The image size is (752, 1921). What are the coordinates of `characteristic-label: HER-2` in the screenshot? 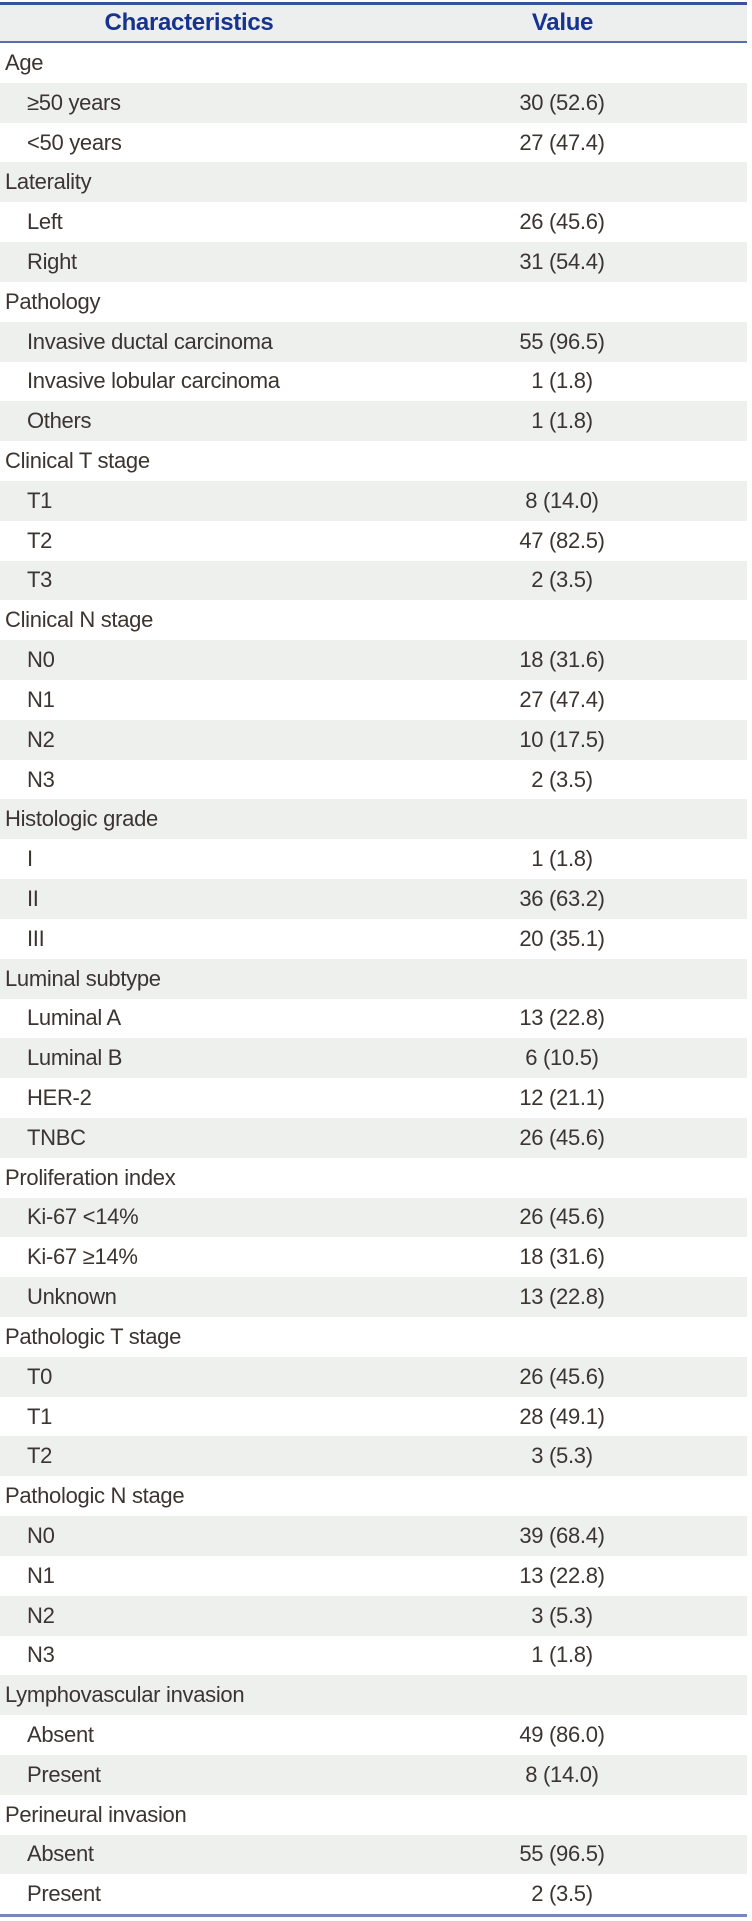 It's located at (59, 1098).